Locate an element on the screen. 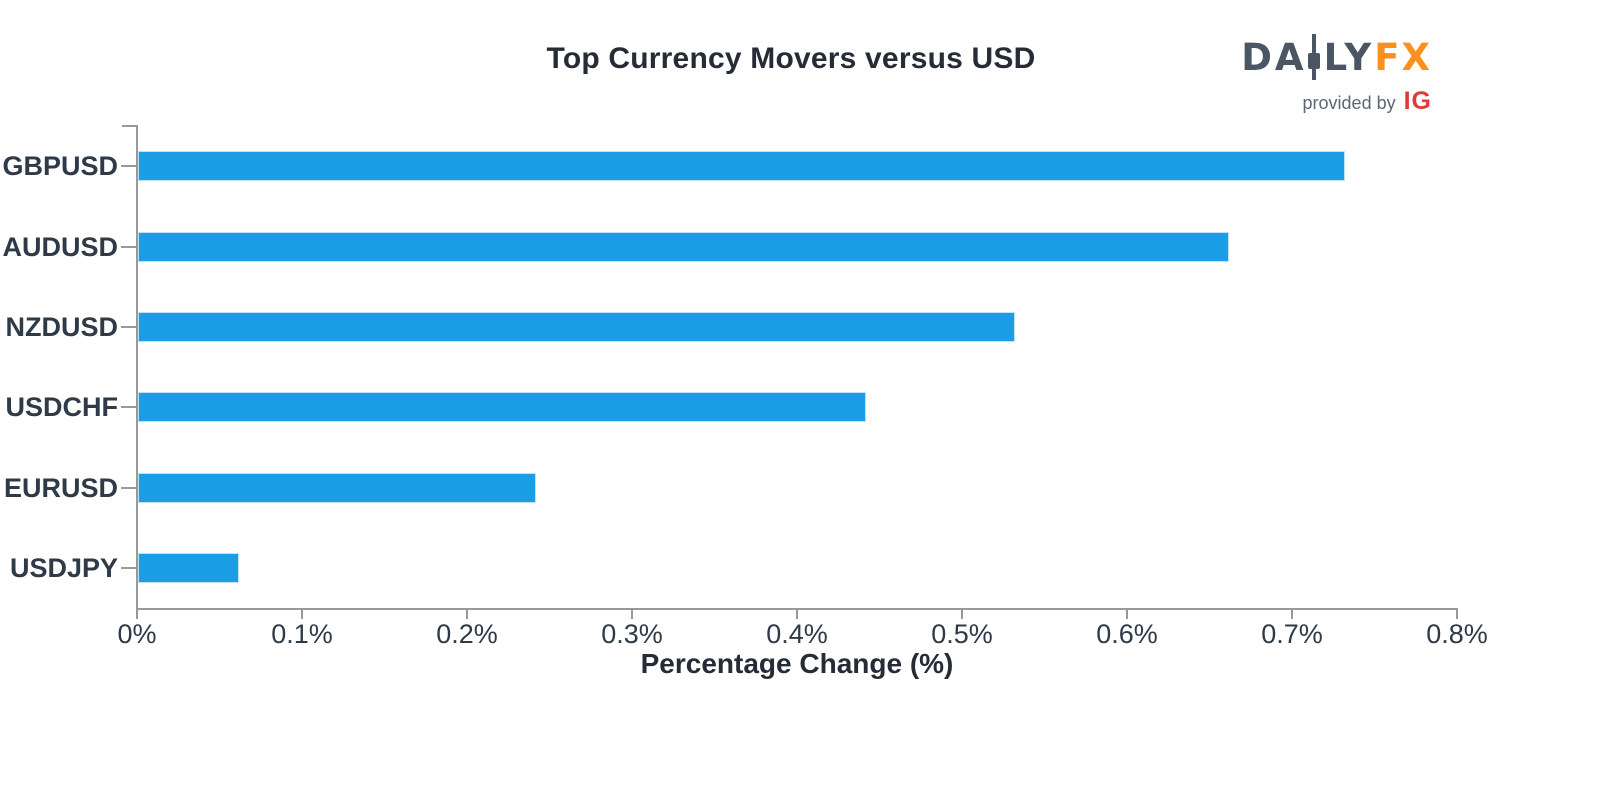 This screenshot has width=1600, height=800. y-axis-label-gbpusd: GBPUSD is located at coordinates (60, 166).